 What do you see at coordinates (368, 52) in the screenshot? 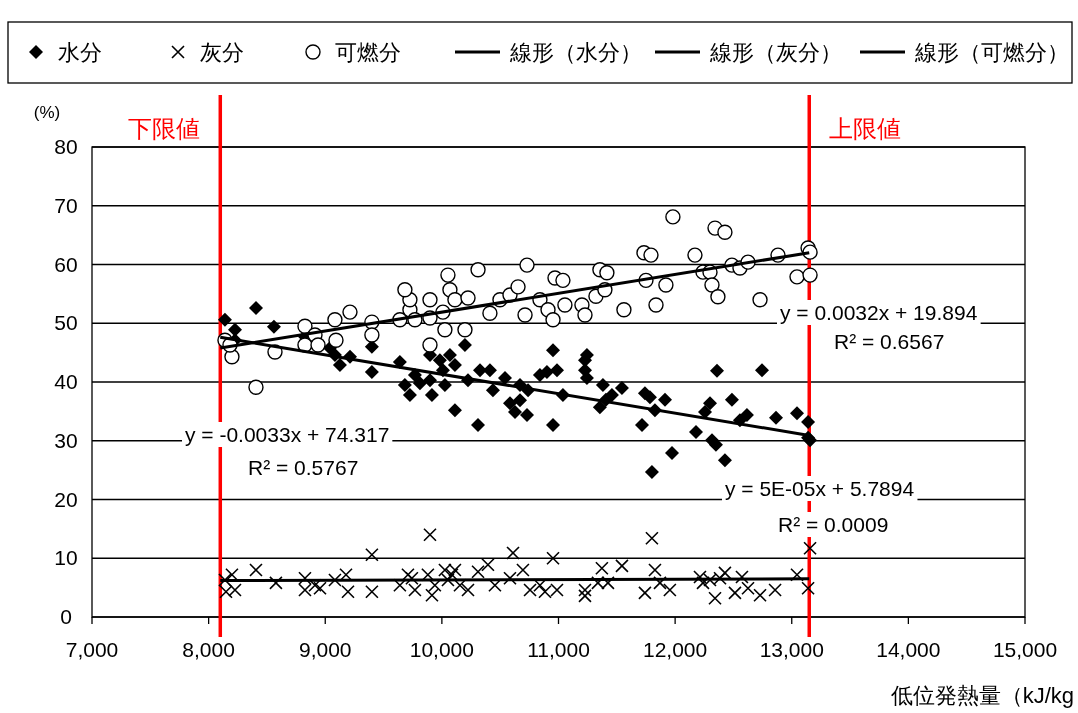
I see `legend-label: 可燃分` at bounding box center [368, 52].